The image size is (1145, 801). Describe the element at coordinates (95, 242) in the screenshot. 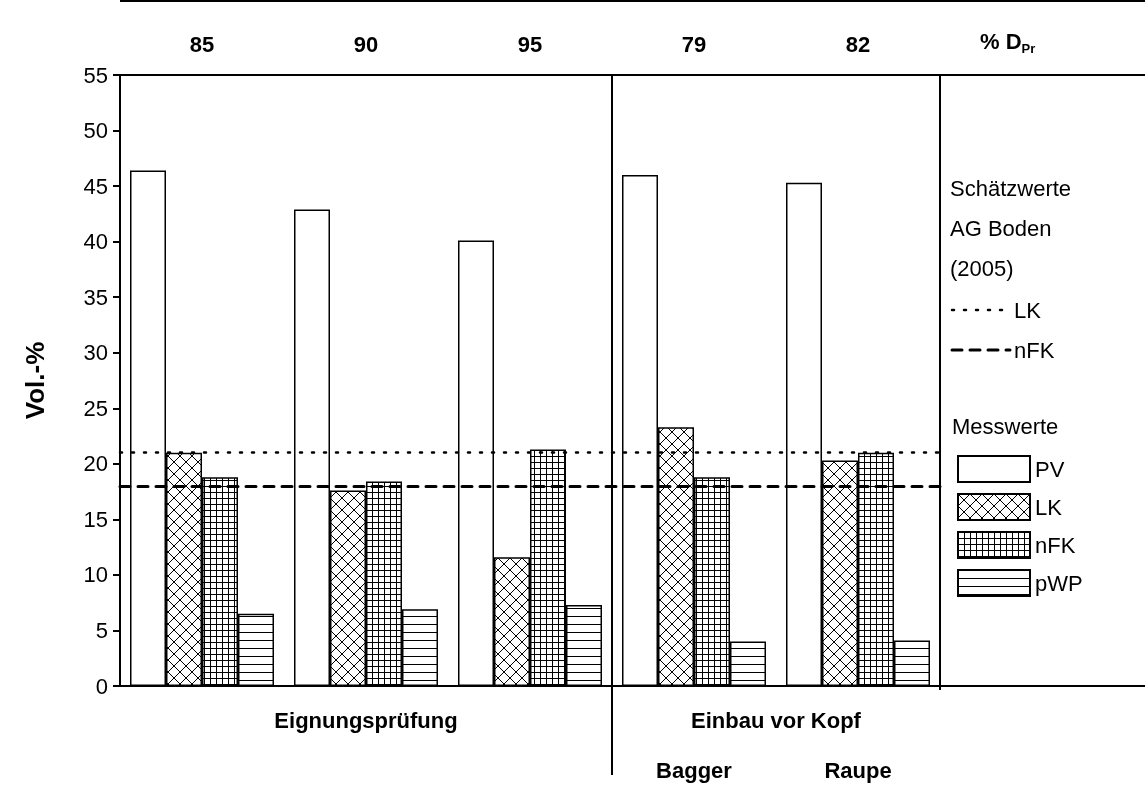

I see `y-tick-label: 40` at that location.